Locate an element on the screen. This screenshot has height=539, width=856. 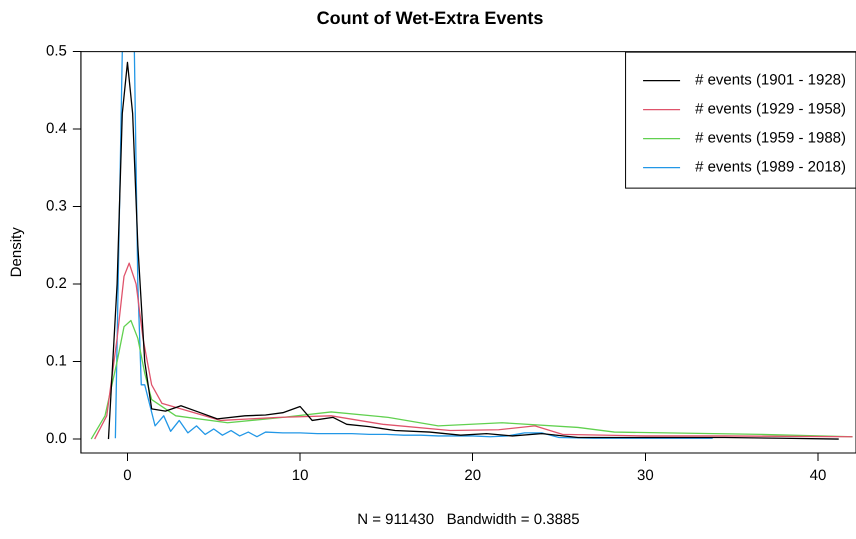
legend-label: # events (1929 - 1958) is located at coordinates (770, 109).